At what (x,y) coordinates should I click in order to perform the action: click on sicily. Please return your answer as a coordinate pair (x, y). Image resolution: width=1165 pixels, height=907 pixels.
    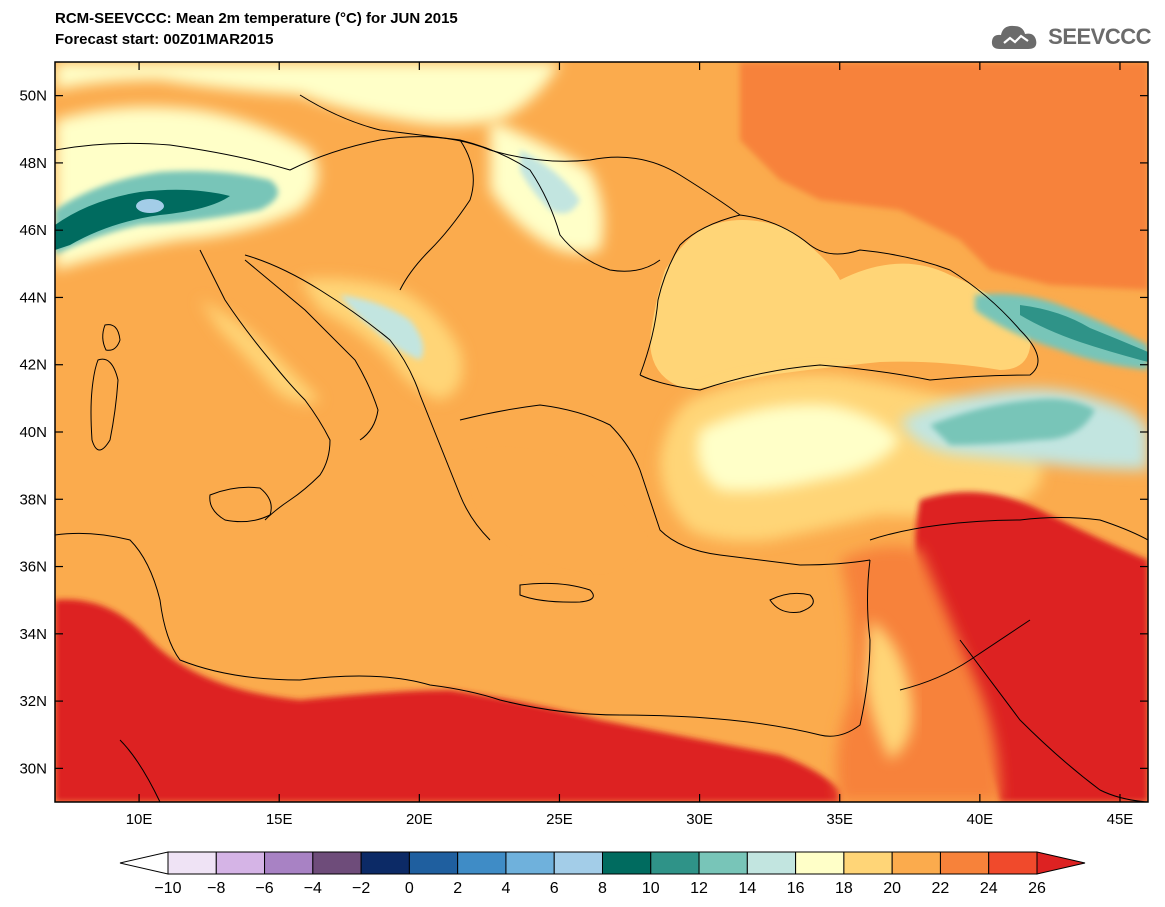
    Looking at the image, I should click on (240, 504).